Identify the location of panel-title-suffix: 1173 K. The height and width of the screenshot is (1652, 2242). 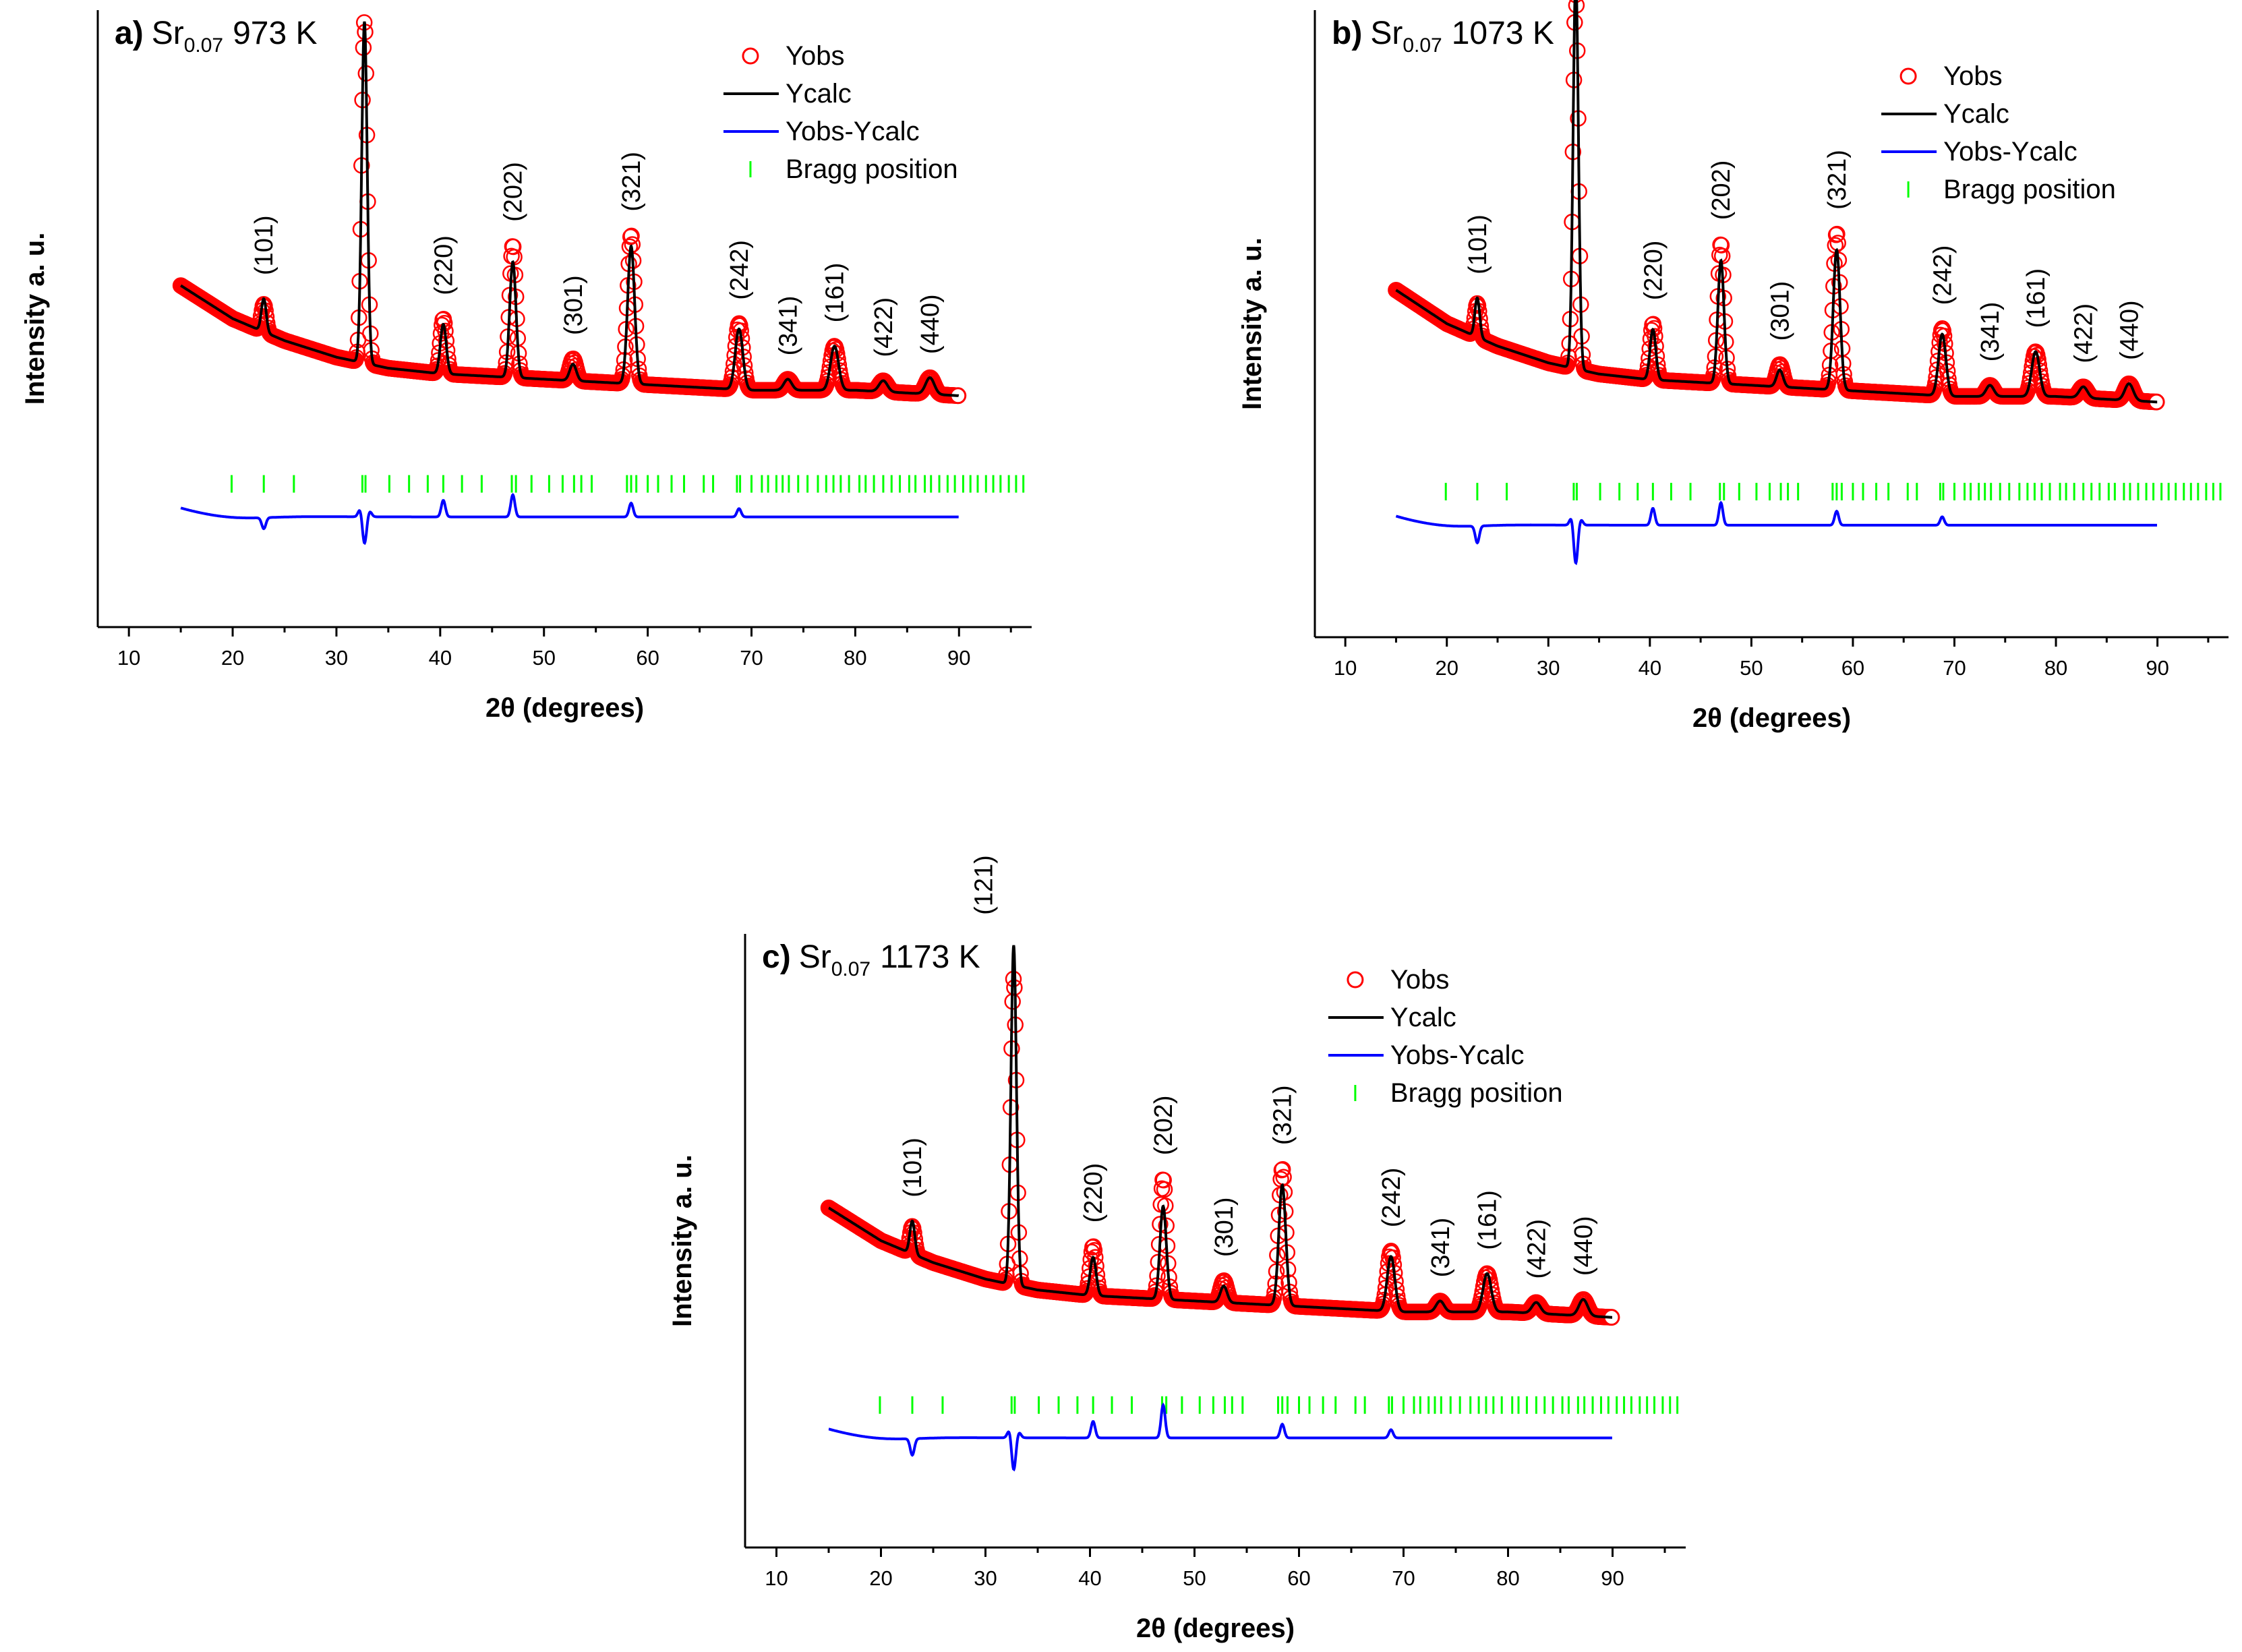
(930, 957).